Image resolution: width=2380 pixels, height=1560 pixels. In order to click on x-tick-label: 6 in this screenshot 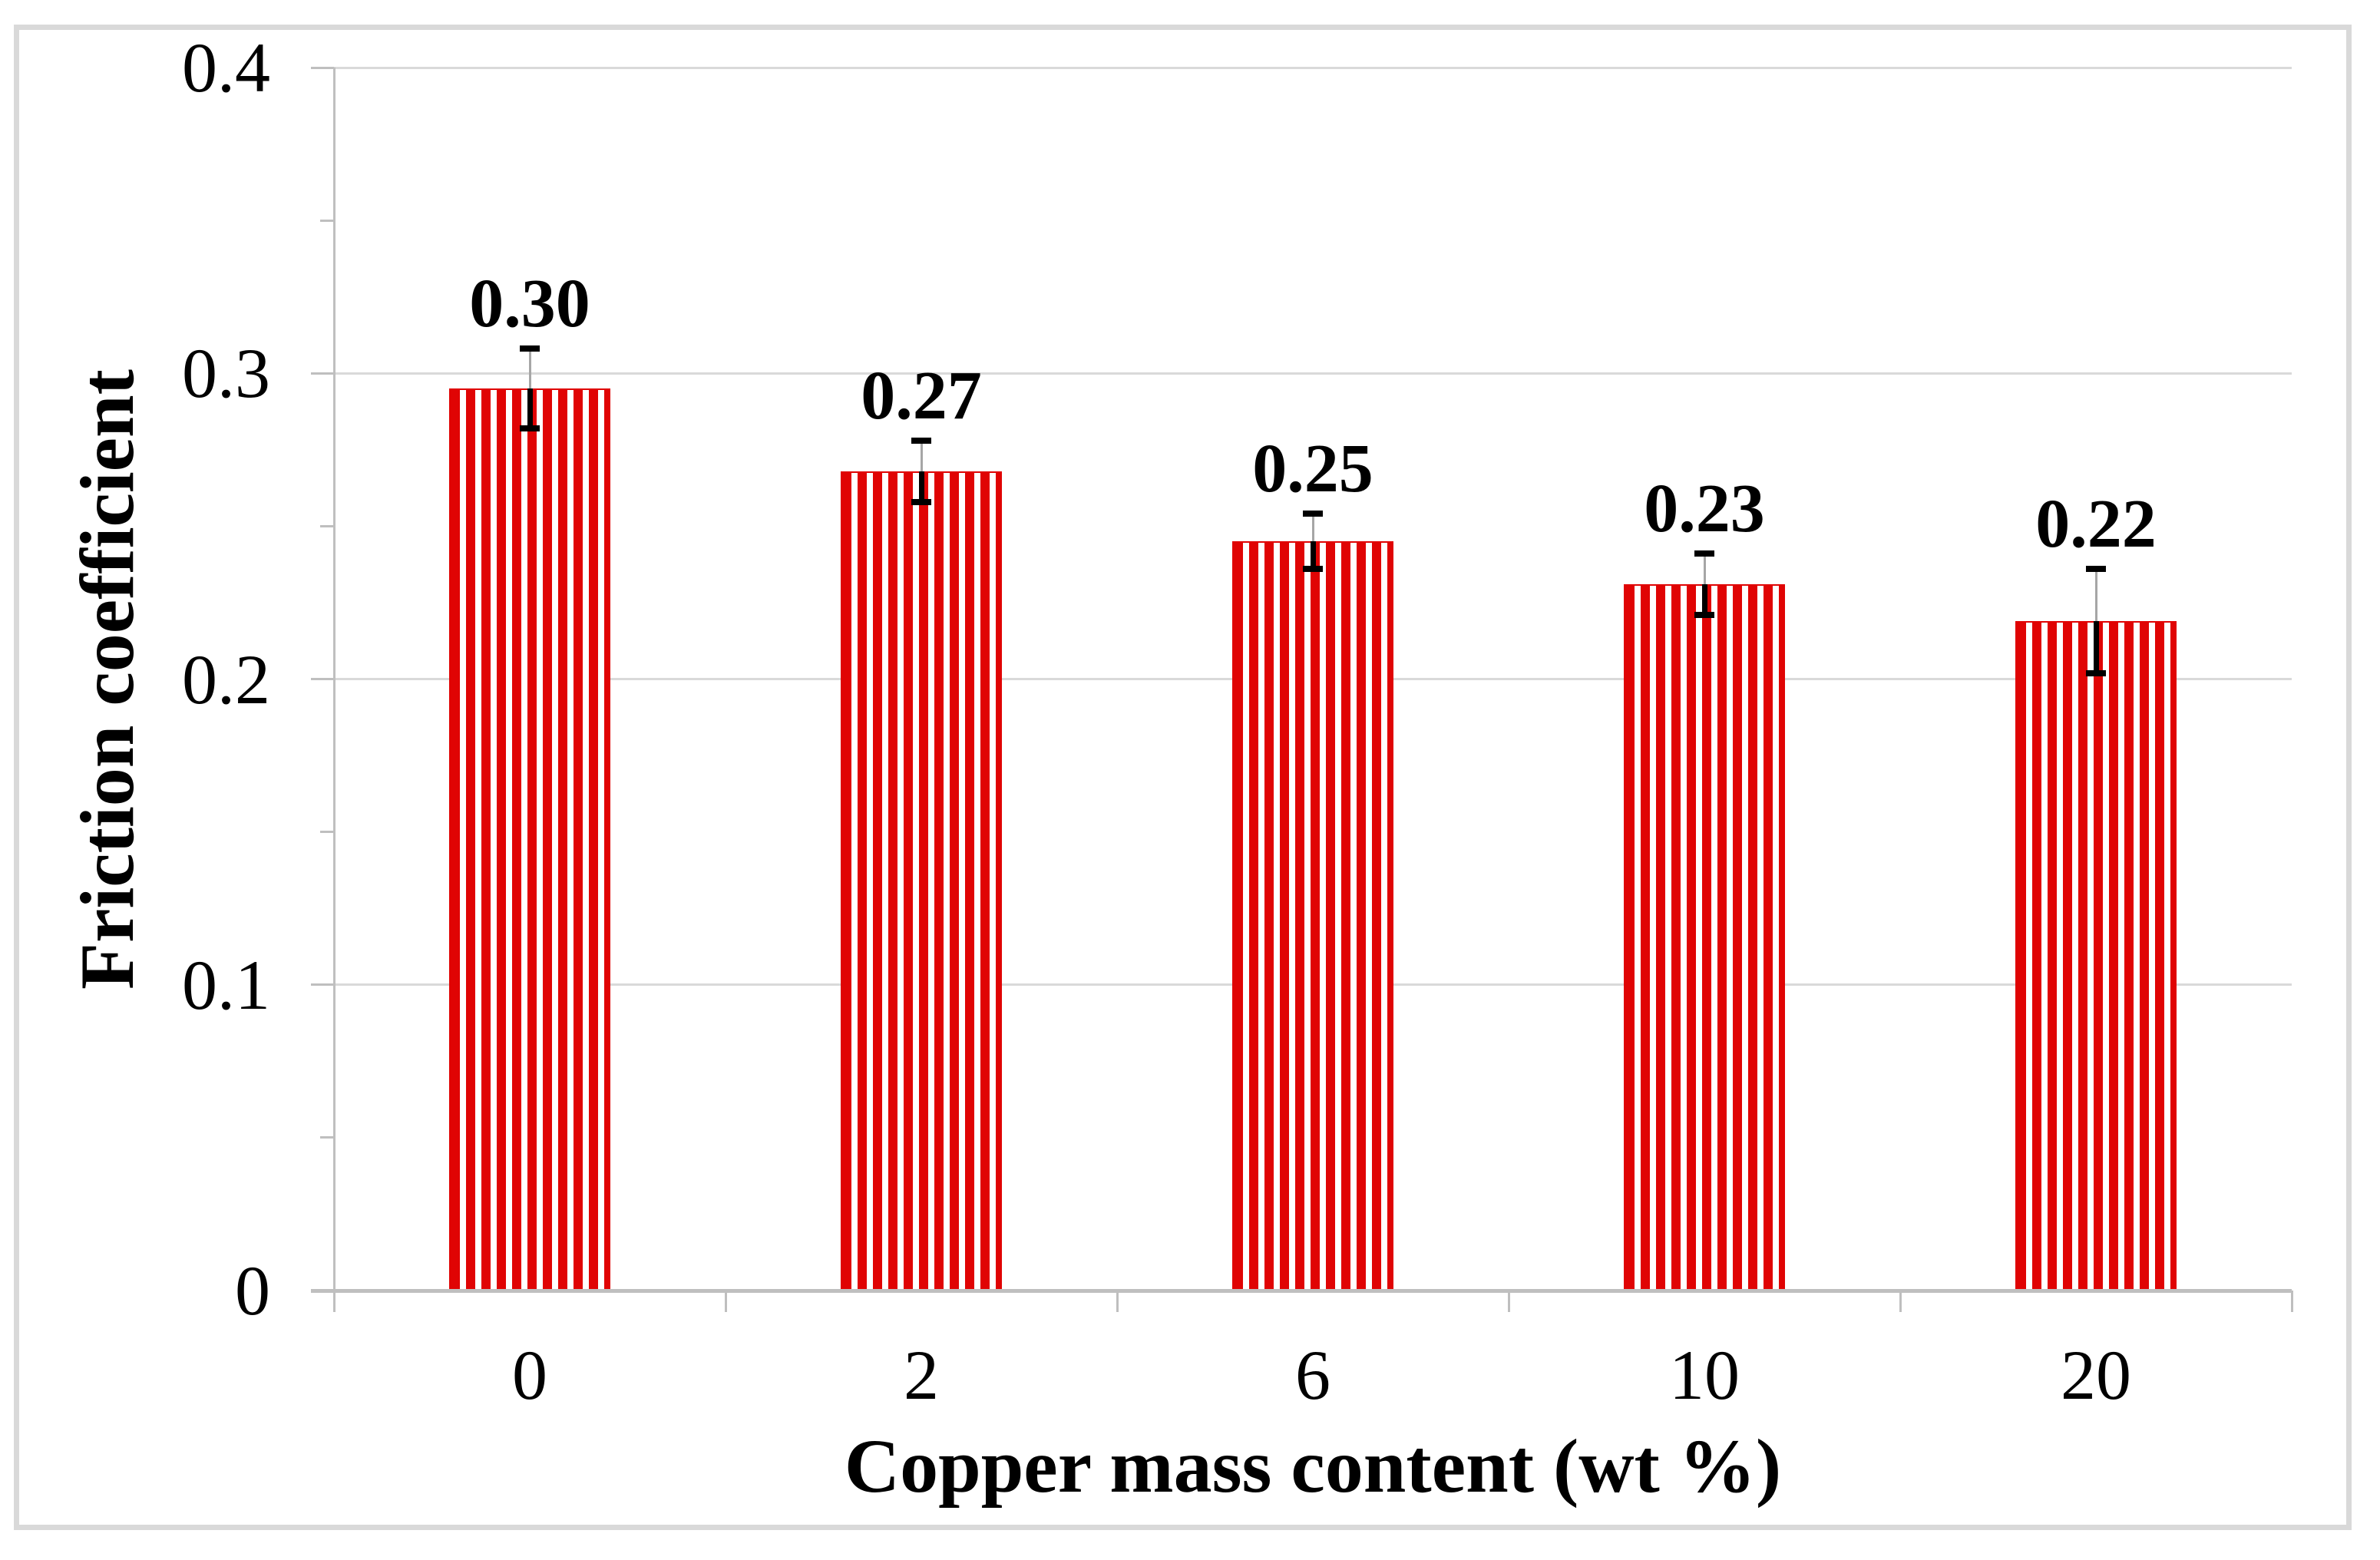, I will do `click(1312, 1375)`.